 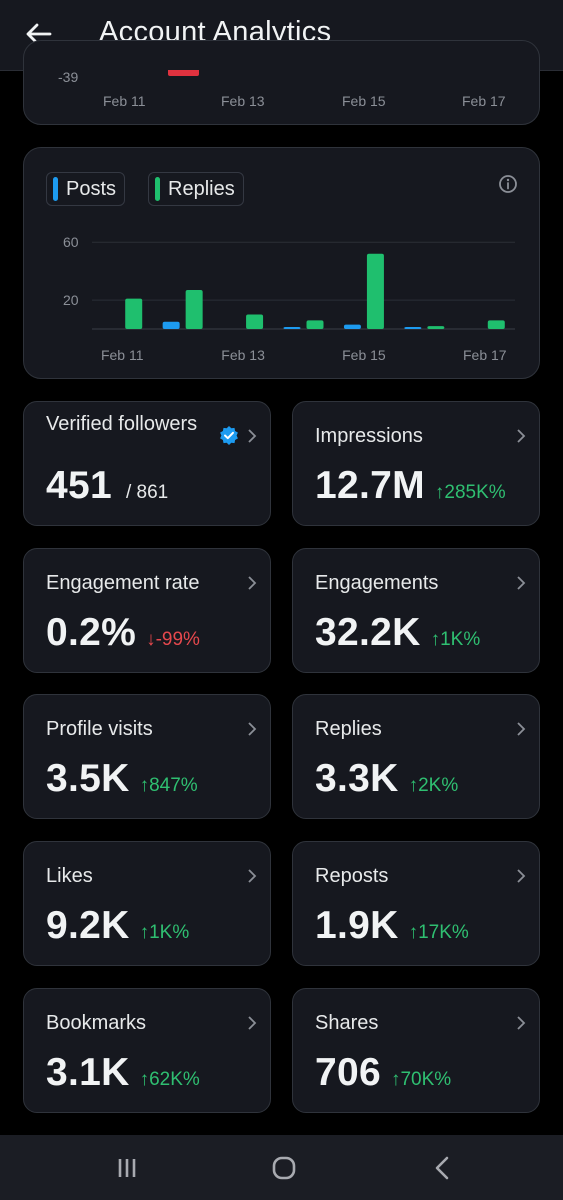 What do you see at coordinates (470, 492) in the screenshot?
I see `stat-change: ↑285K%` at bounding box center [470, 492].